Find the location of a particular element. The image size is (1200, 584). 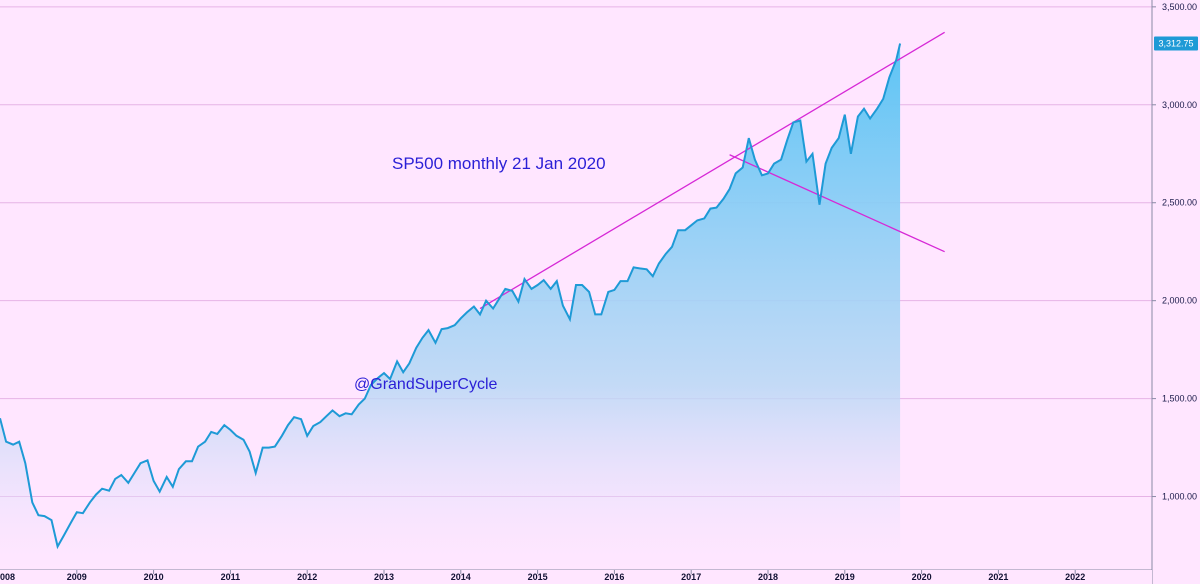

y-tick-label-3,000.00: 3,000.00 is located at coordinates (1179, 105).